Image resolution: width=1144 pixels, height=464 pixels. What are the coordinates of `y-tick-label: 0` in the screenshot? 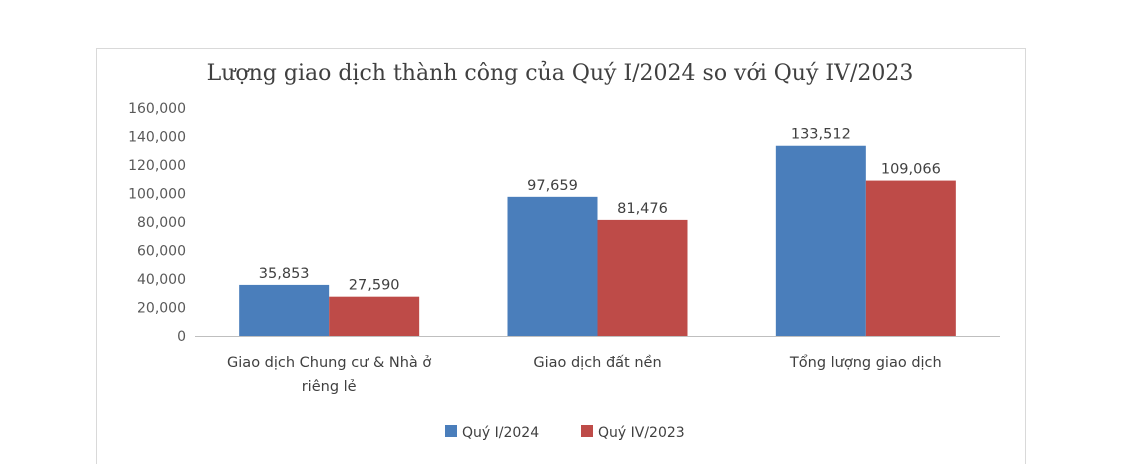 It's located at (181, 337).